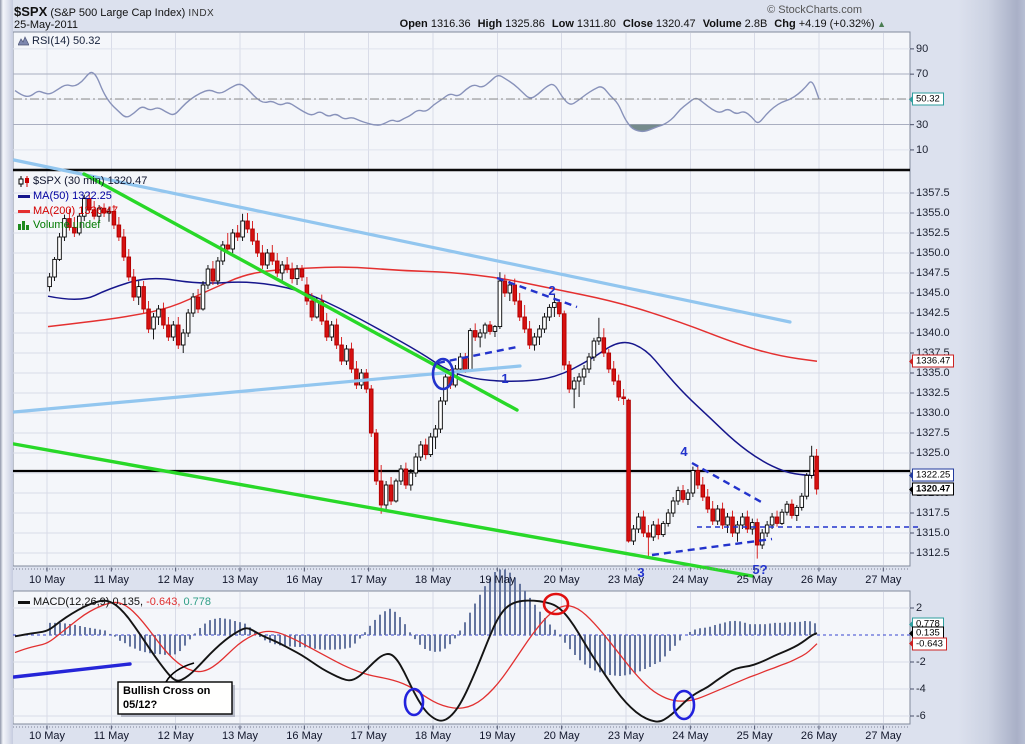 This screenshot has width=1025, height=744. Describe the element at coordinates (931, 361) in the screenshot. I see `axis-value-badge: 1336.47` at that location.